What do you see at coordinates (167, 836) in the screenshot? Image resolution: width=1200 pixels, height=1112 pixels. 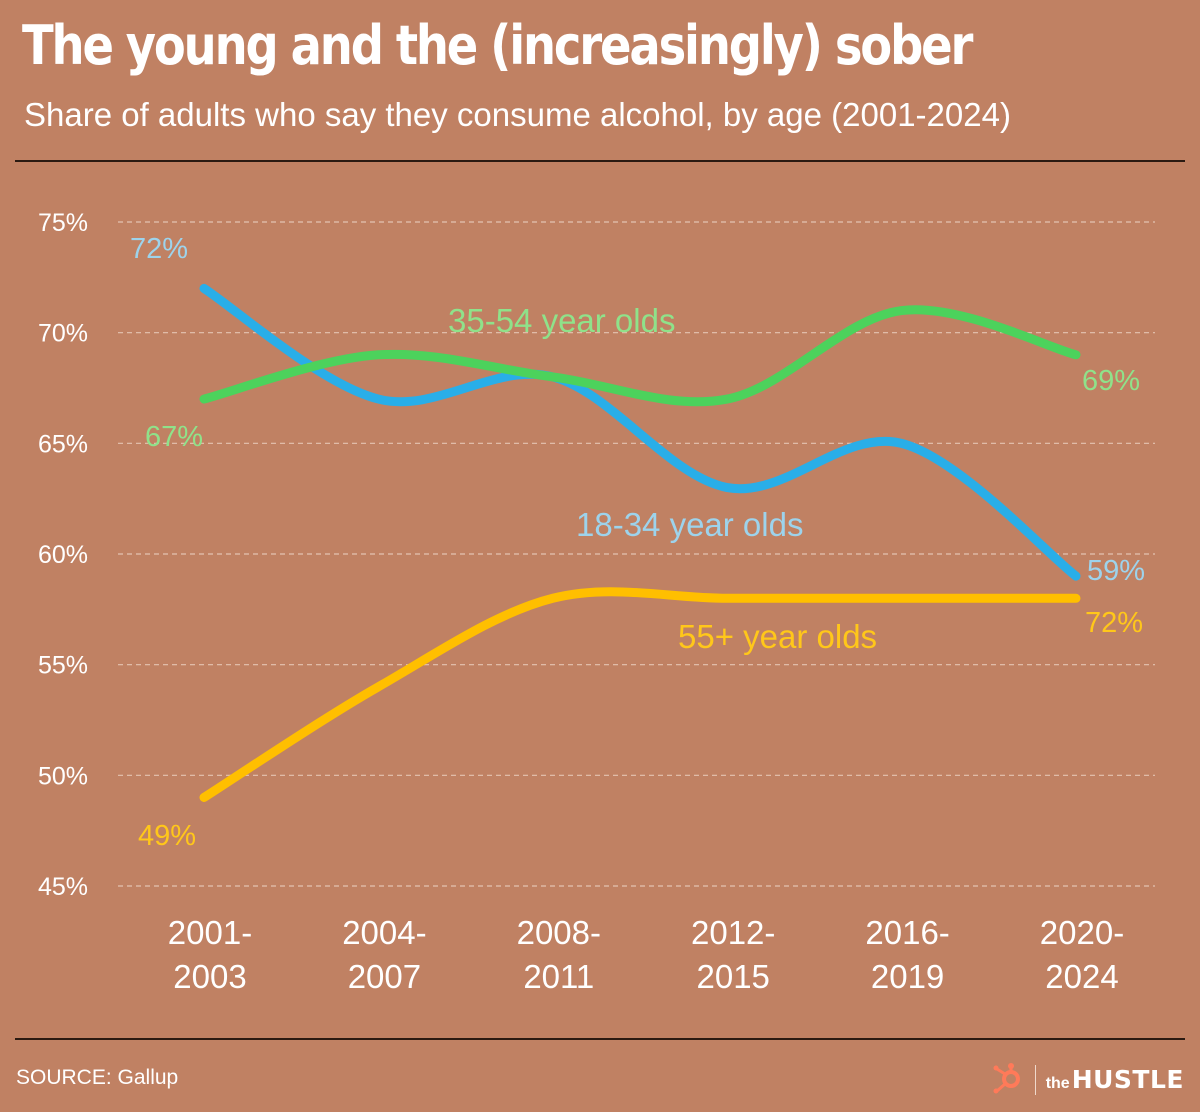 I see `data-label-55-plus-start: 49%` at bounding box center [167, 836].